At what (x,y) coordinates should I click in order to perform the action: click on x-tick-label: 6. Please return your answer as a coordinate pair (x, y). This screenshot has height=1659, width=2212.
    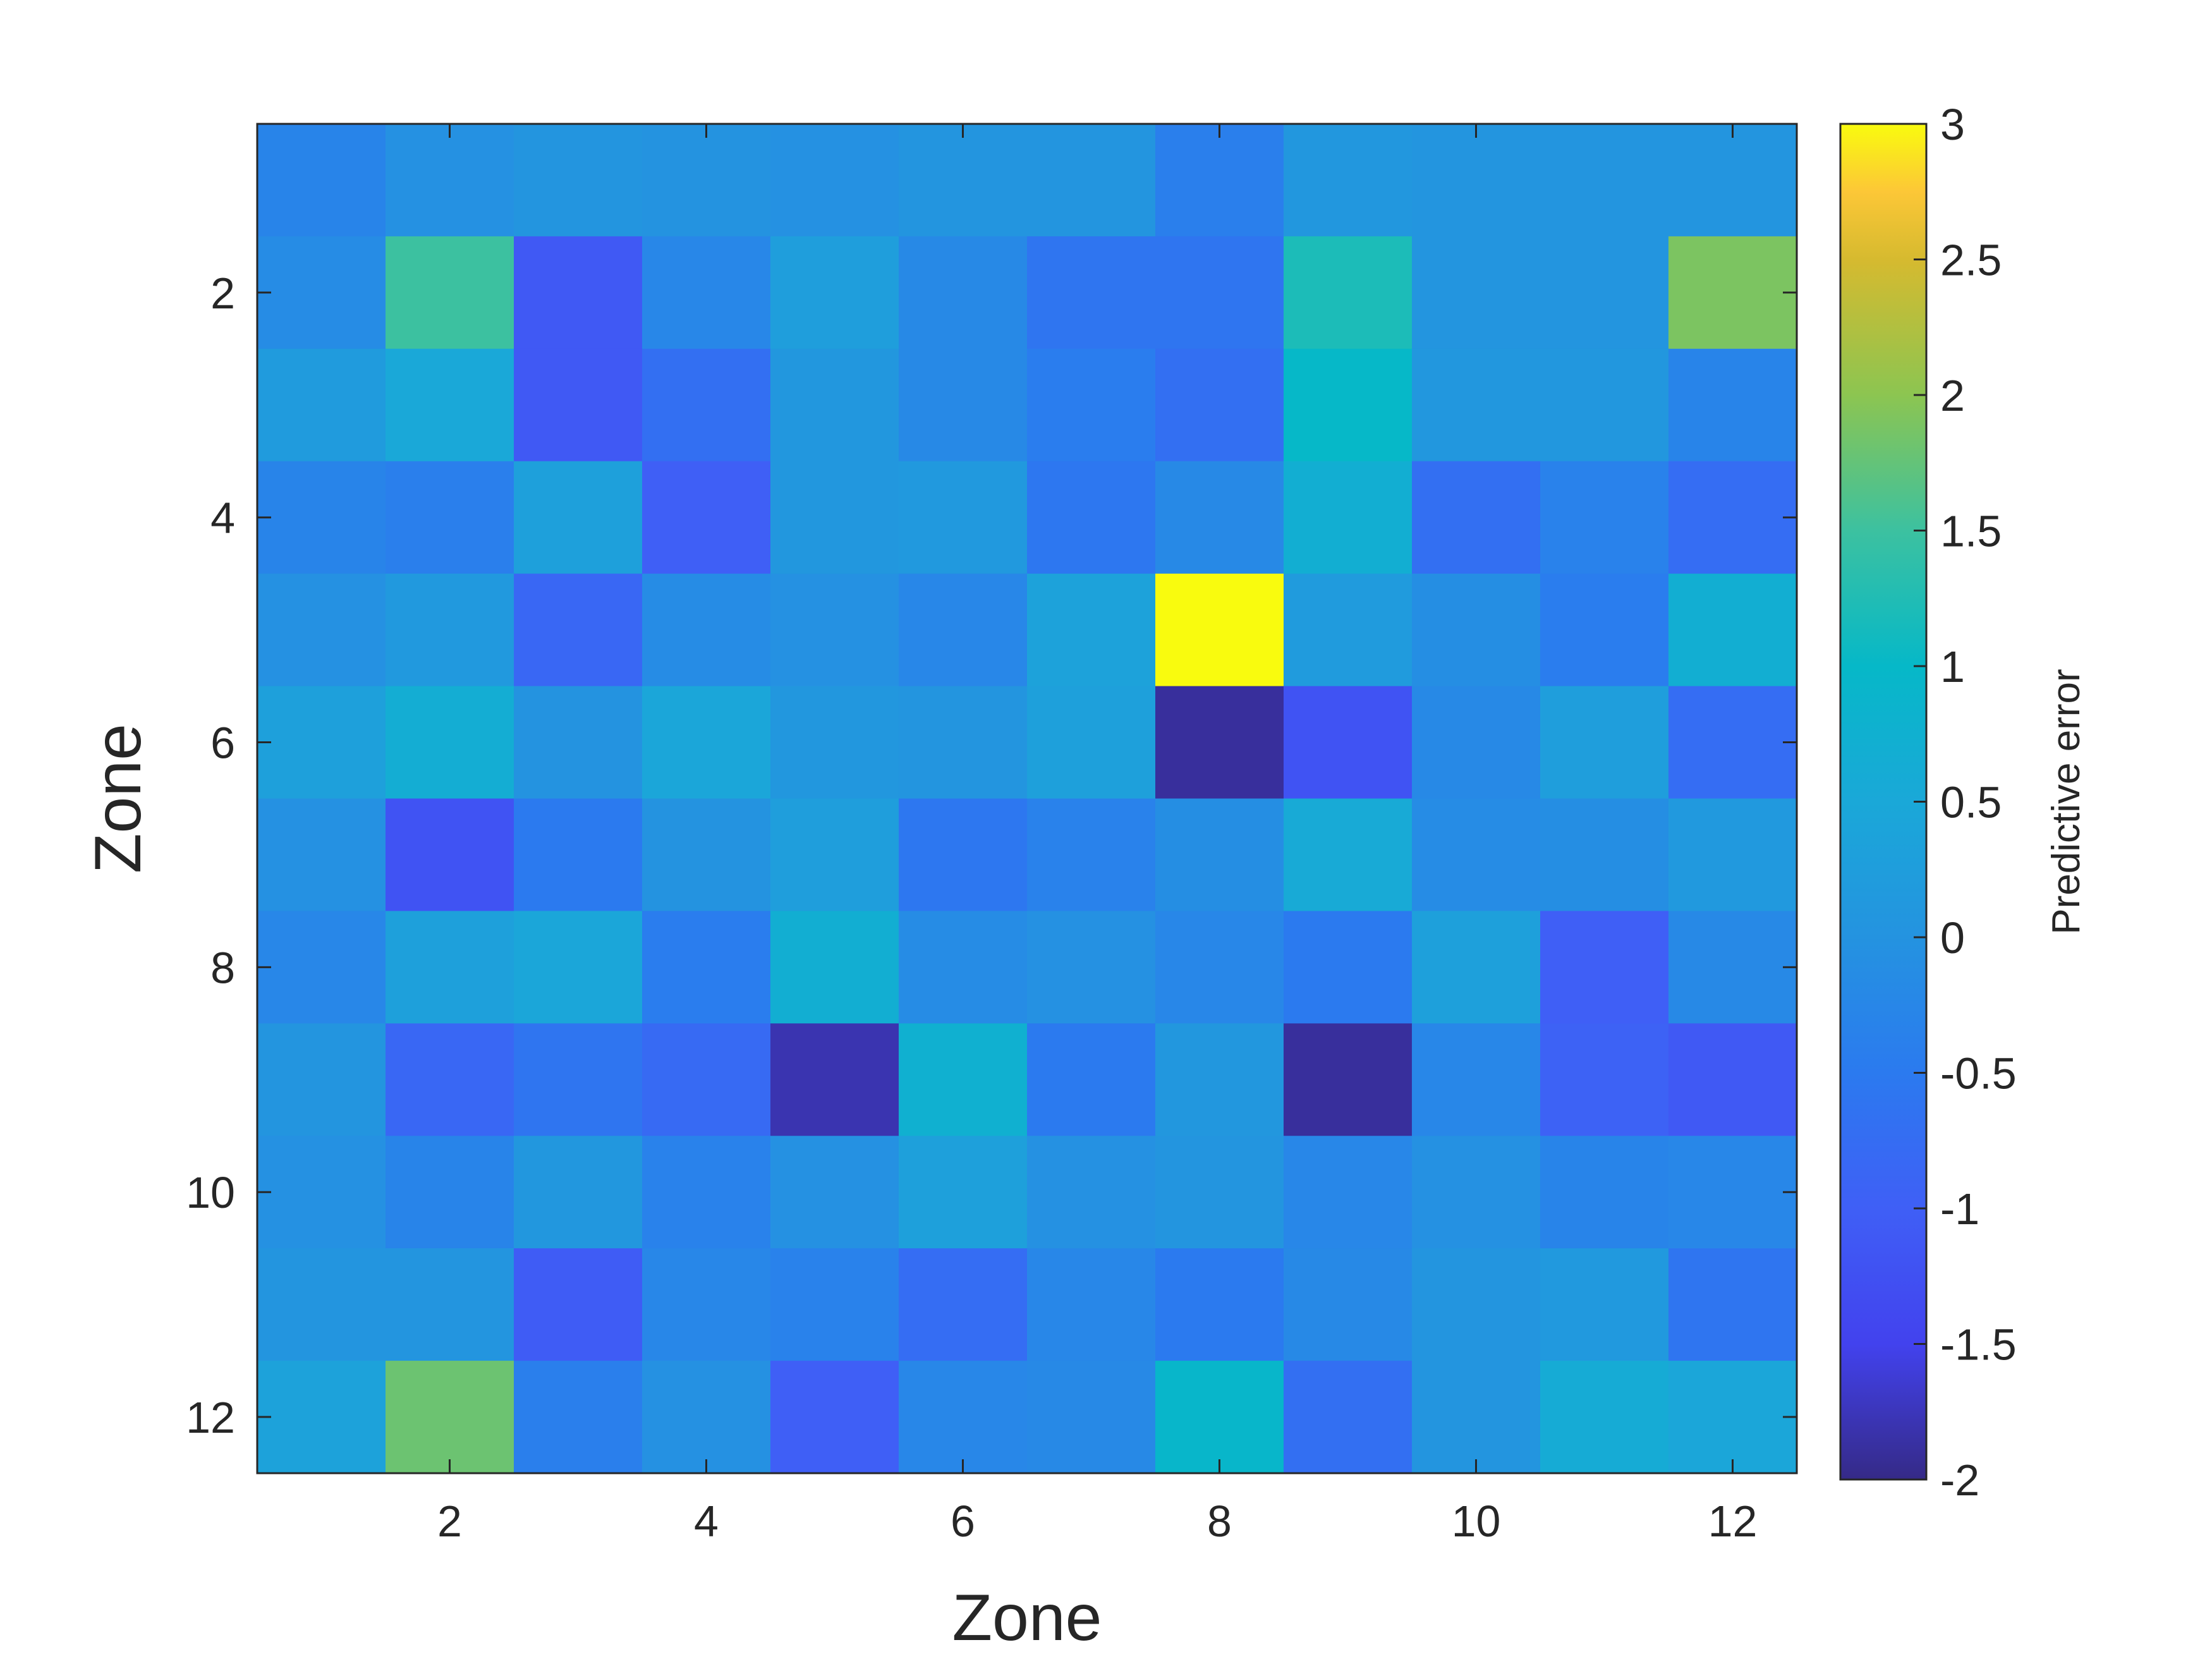
    Looking at the image, I should click on (963, 1521).